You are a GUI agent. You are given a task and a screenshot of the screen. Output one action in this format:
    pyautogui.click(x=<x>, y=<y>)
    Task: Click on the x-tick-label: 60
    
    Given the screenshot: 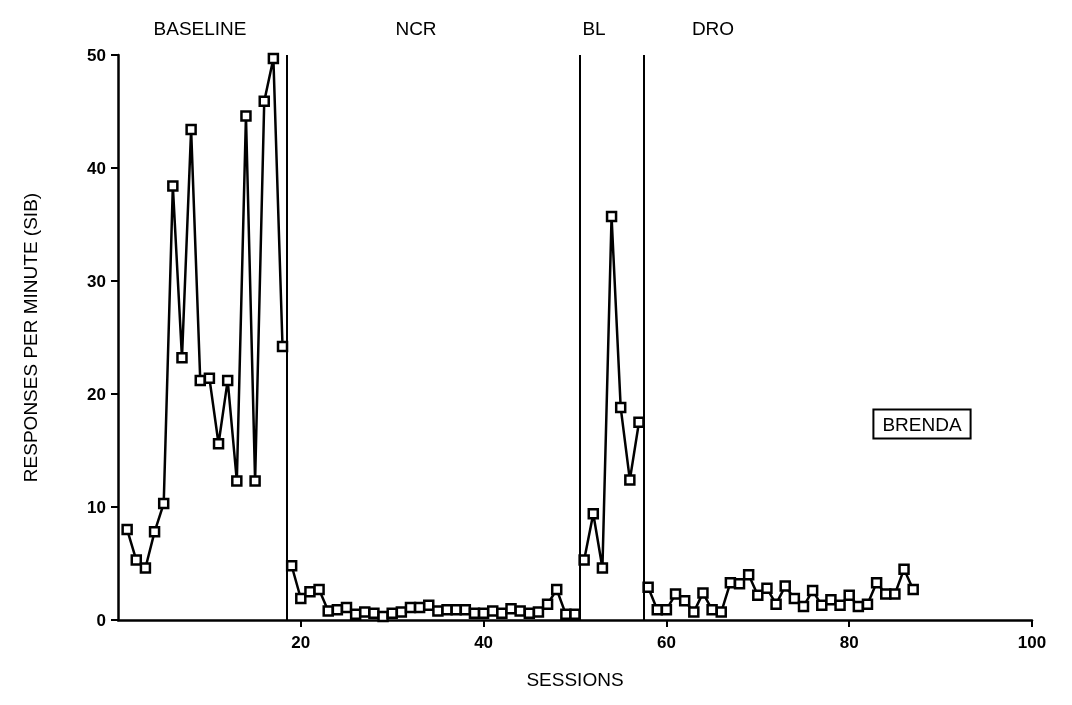 What is the action you would take?
    pyautogui.click(x=666, y=642)
    